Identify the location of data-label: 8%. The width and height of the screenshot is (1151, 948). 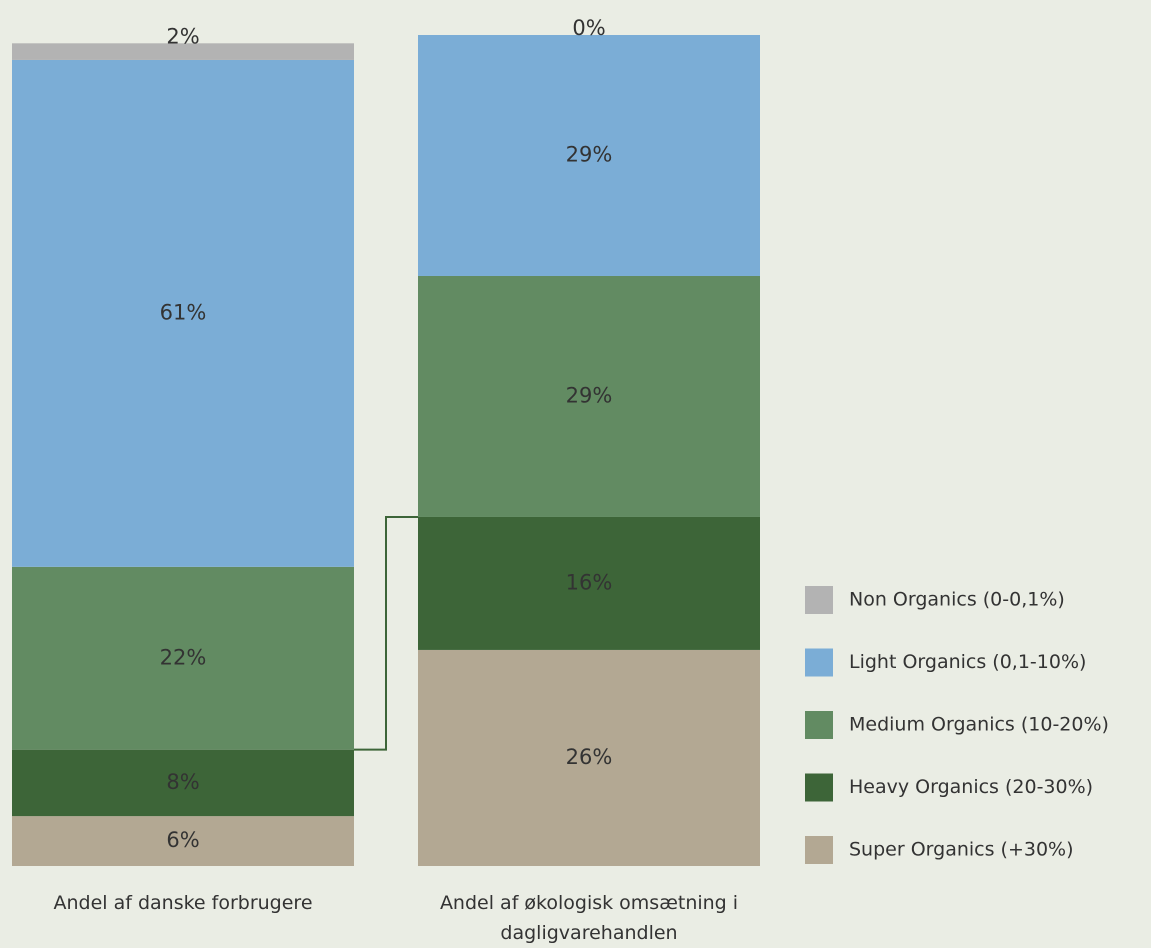
(182, 782).